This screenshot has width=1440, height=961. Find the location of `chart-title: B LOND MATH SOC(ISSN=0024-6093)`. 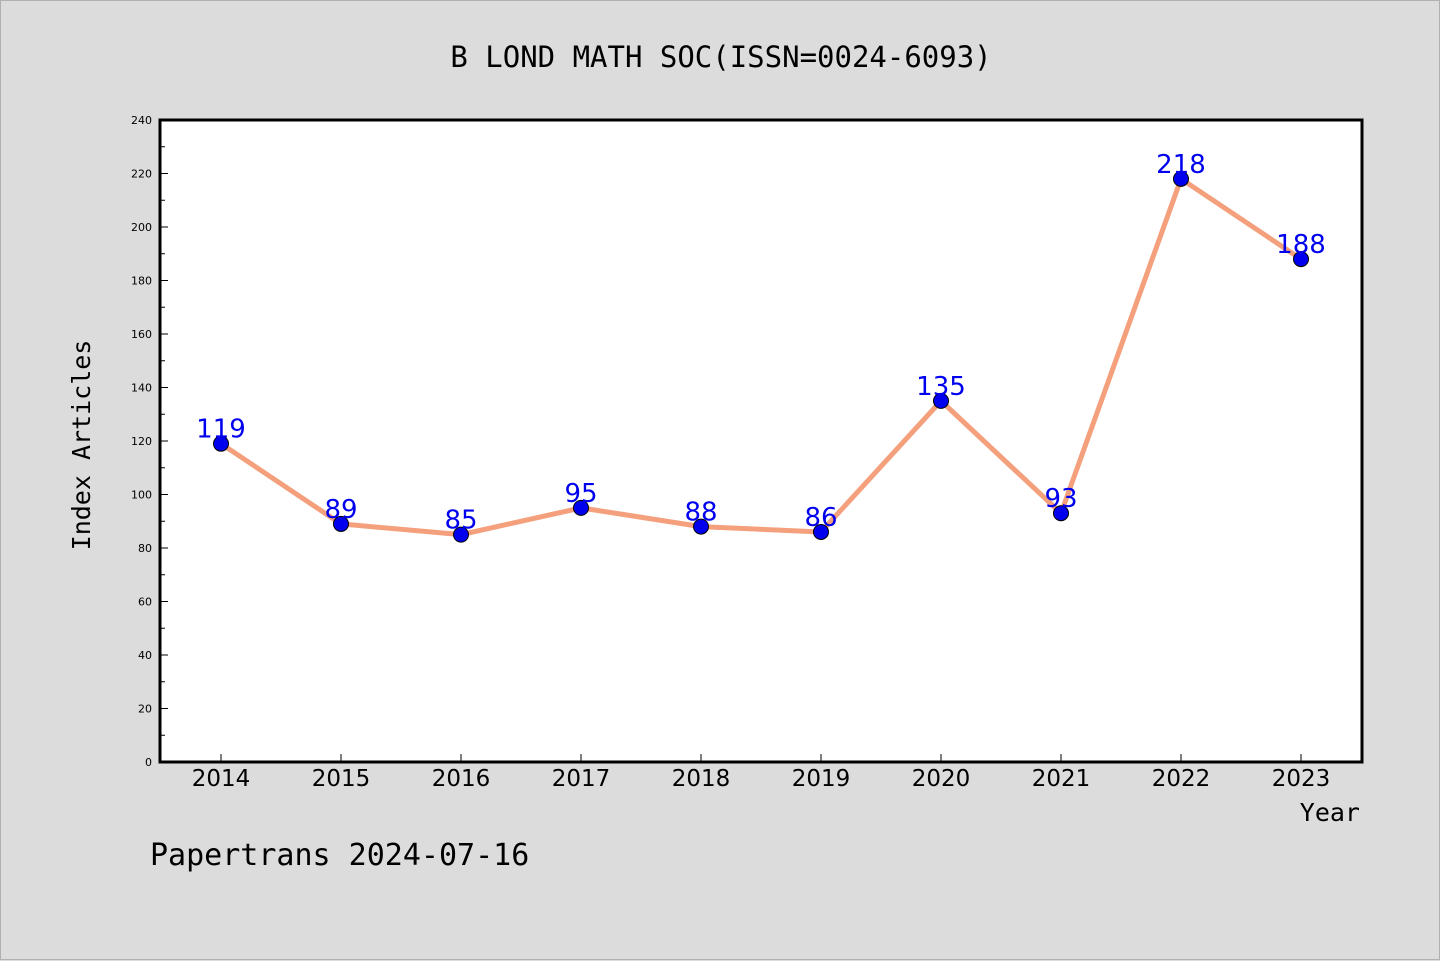

chart-title: B LOND MATH SOC(ISSN=0024-6093) is located at coordinates (720, 57).